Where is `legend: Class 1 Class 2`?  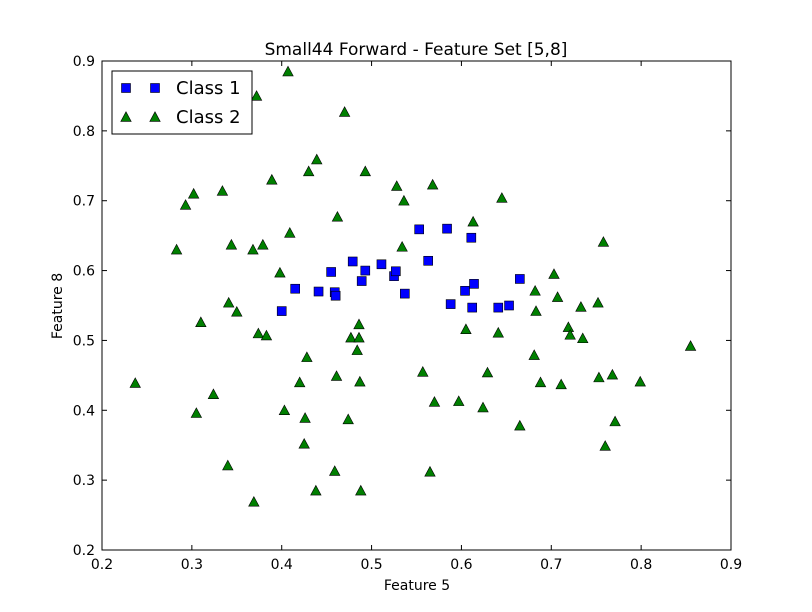 legend: Class 1 Class 2 is located at coordinates (182, 102).